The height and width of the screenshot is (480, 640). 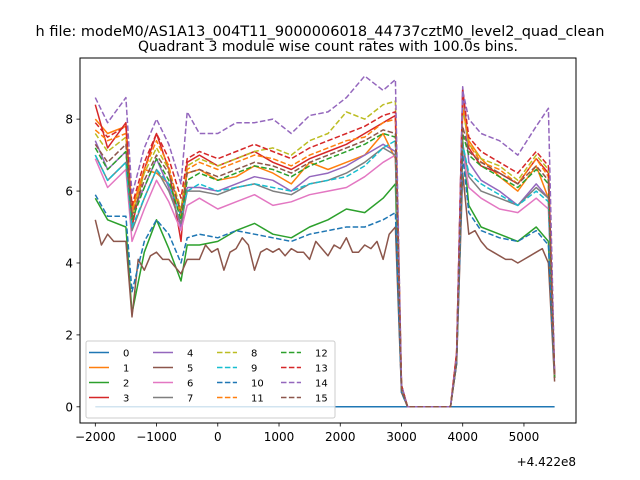 What do you see at coordinates (524, 437) in the screenshot?
I see `x-tick-label: 5000` at bounding box center [524, 437].